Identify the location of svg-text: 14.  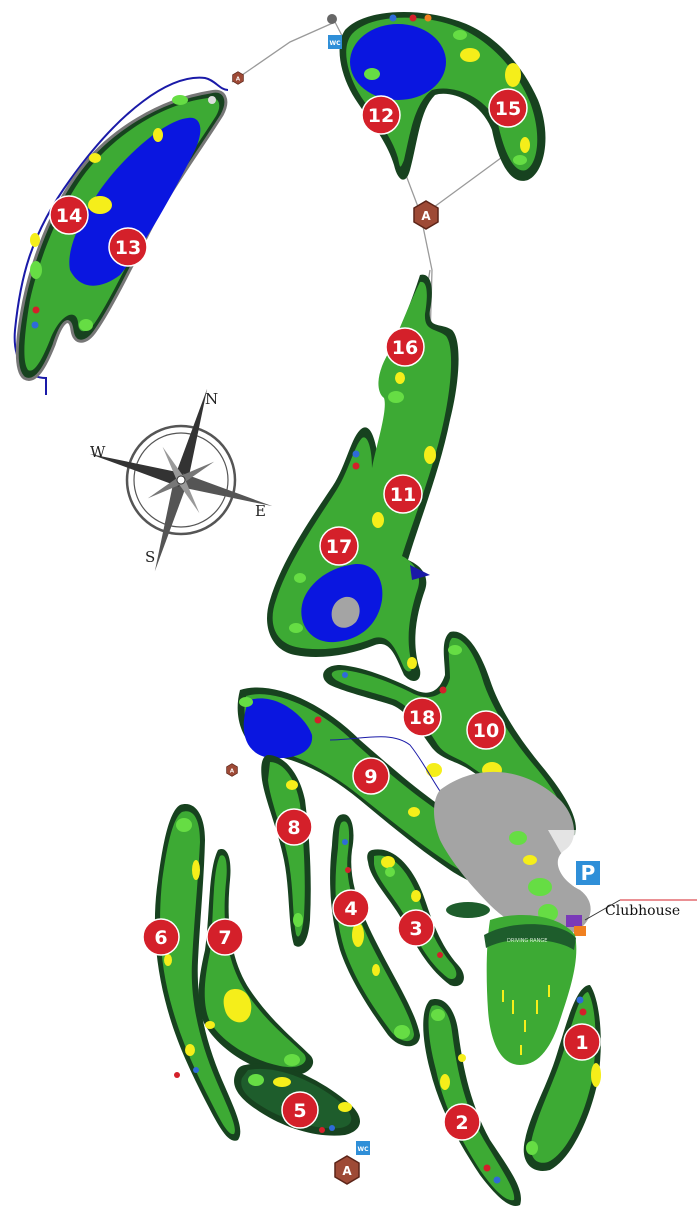
(69, 216).